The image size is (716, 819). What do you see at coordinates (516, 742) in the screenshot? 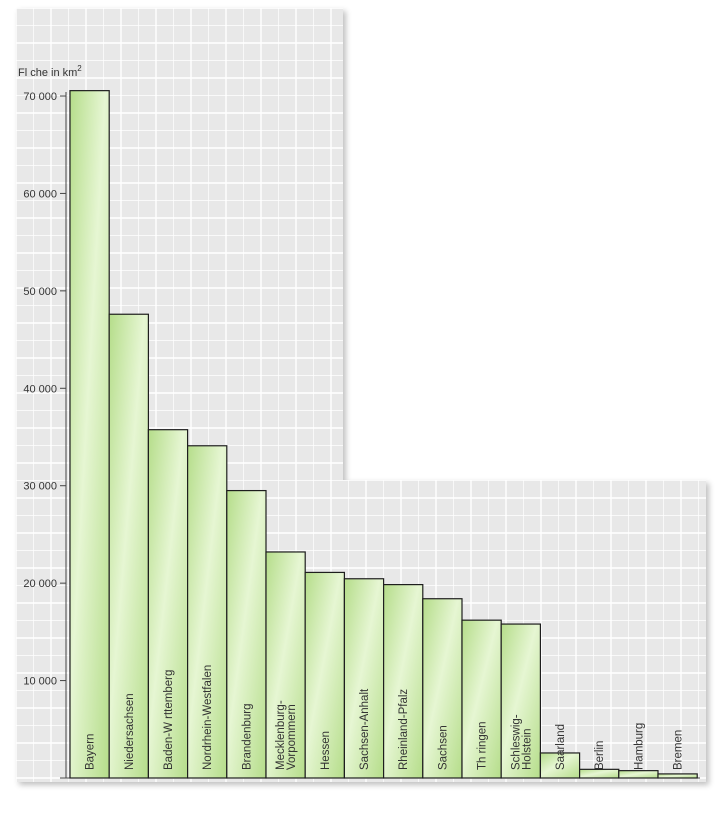
I see `category-label: Schleswig-` at bounding box center [516, 742].